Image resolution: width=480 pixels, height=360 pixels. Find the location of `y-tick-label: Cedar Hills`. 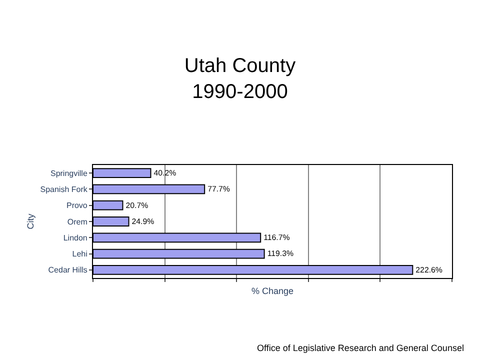

y-tick-label: Cedar Hills is located at coordinates (68, 270).